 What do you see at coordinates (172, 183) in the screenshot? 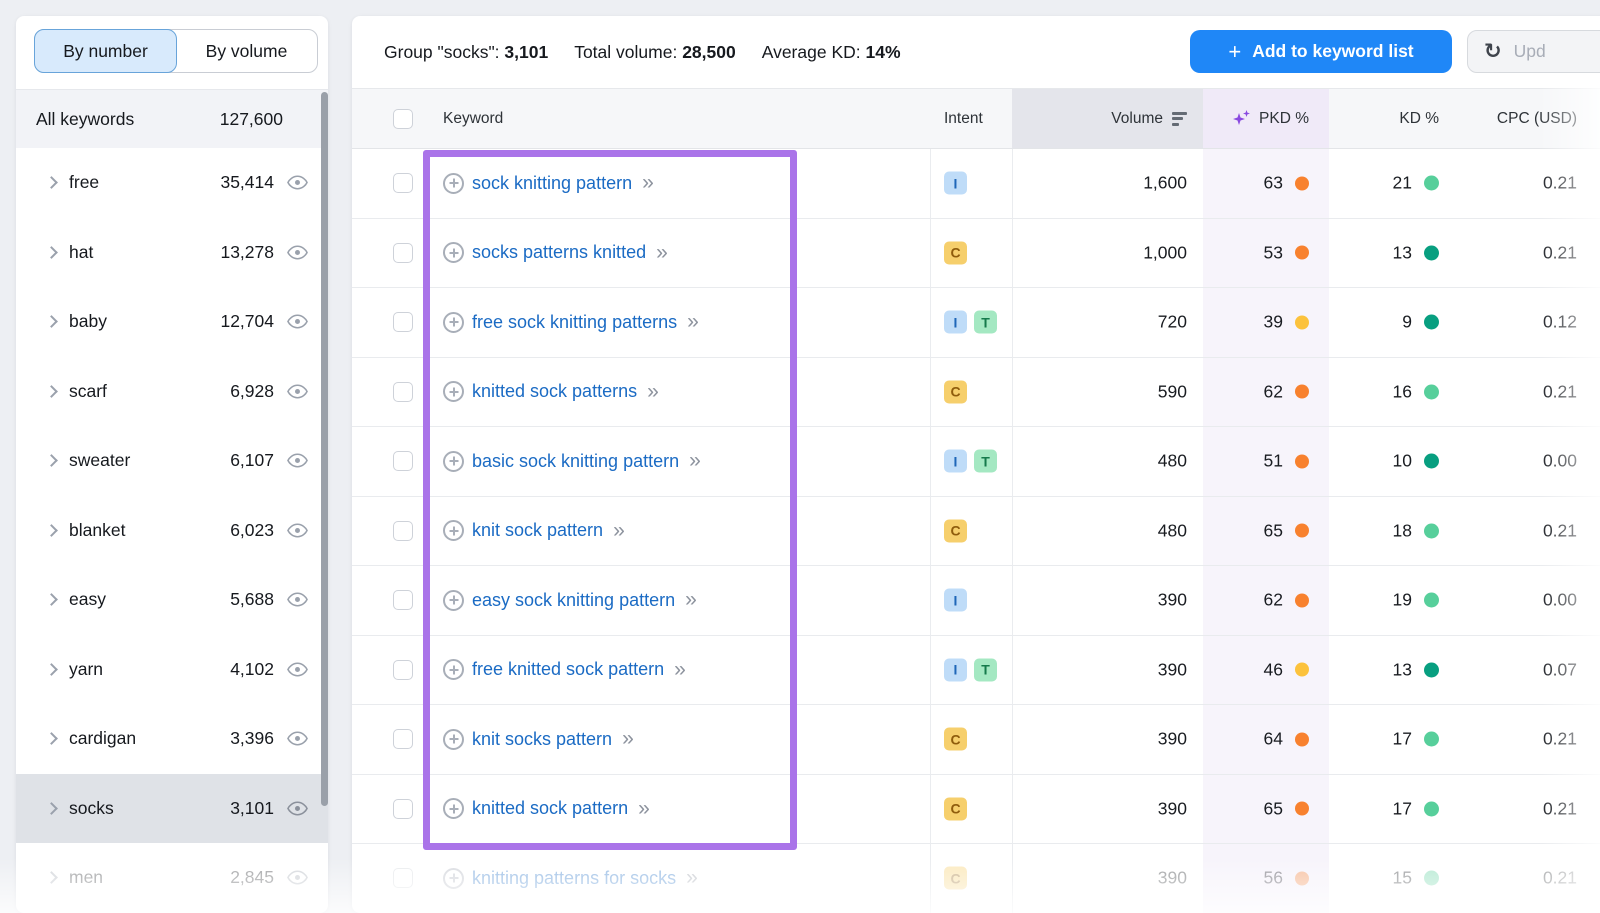
I see `sidebar-item-free: free 35,414` at bounding box center [172, 183].